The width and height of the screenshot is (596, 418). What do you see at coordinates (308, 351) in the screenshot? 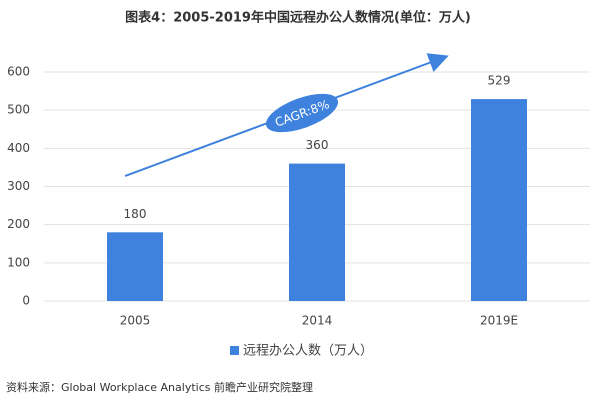
I see `legend-label: 远程办公人数（万人）` at bounding box center [308, 351].